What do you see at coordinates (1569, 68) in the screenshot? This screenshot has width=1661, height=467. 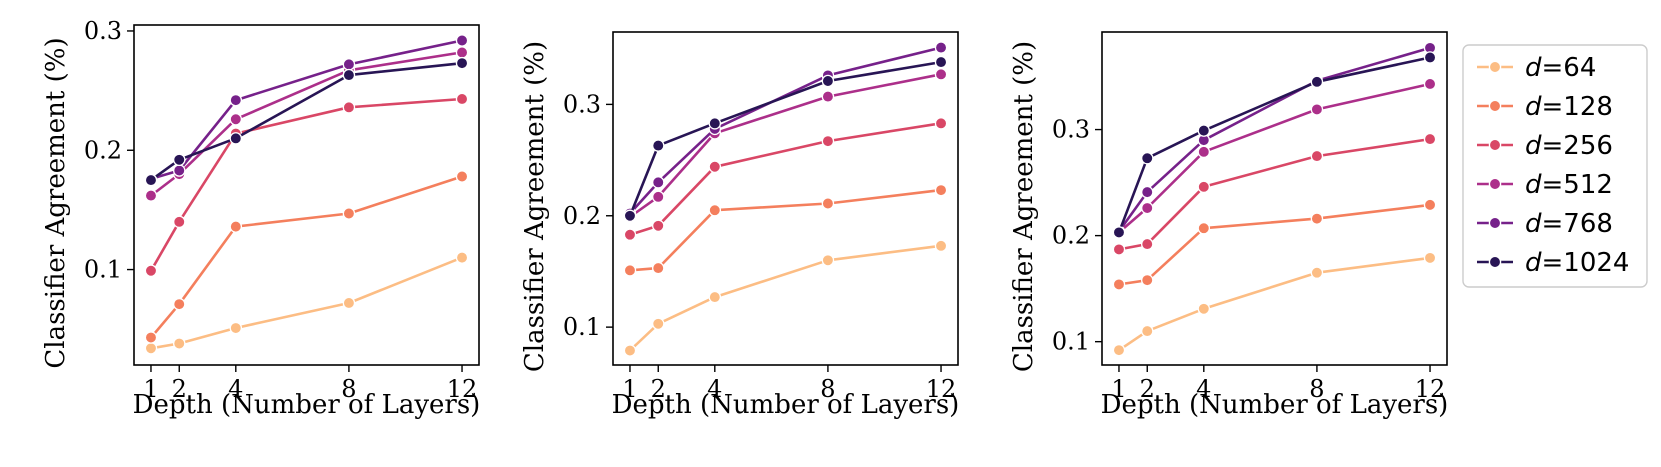 I see `legend-value: =64` at bounding box center [1569, 68].